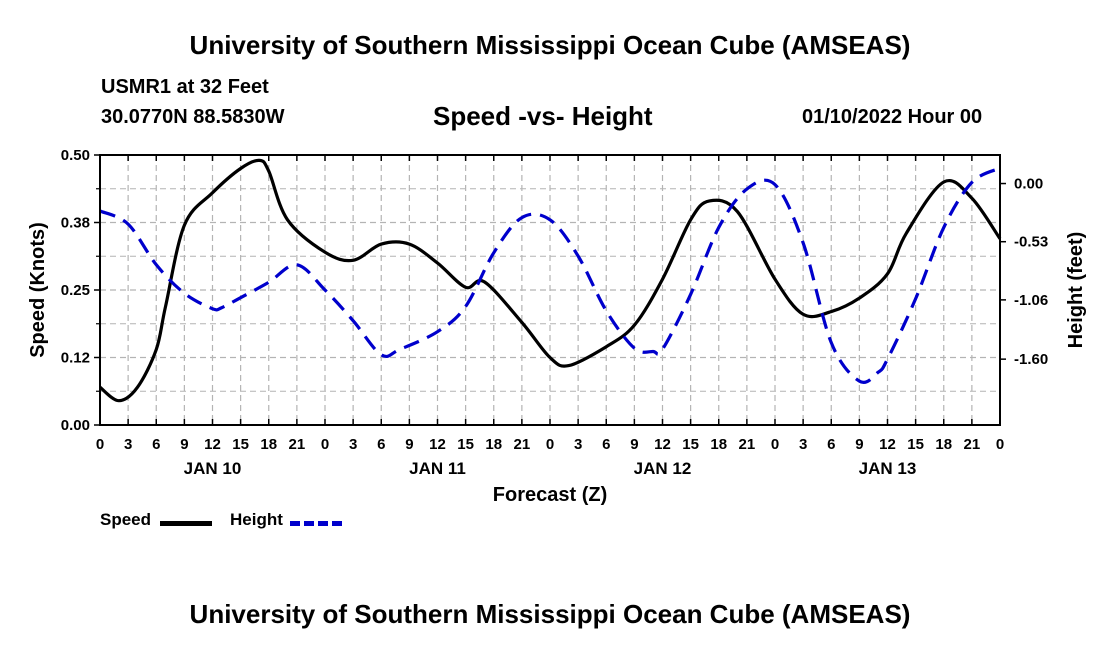 The width and height of the screenshot is (1100, 650). What do you see at coordinates (75, 155) in the screenshot?
I see `y-tick-label: 0.50` at bounding box center [75, 155].